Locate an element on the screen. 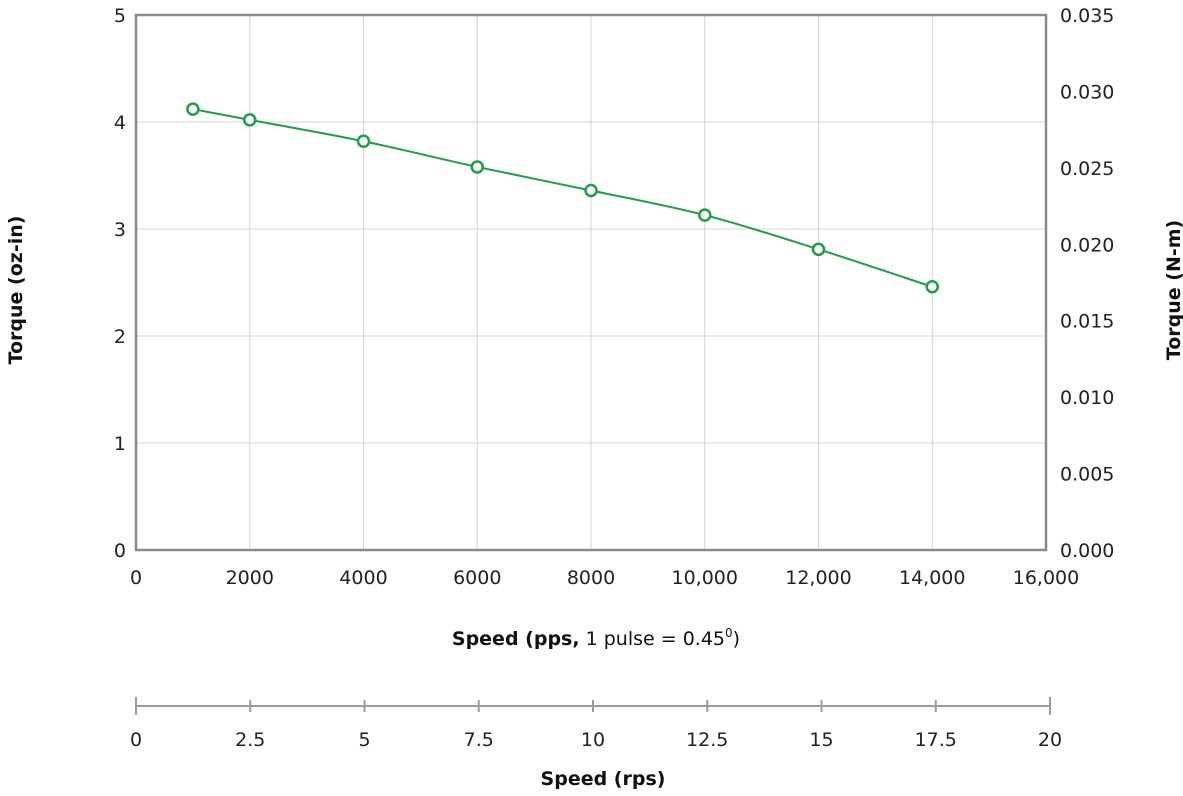  series-line is located at coordinates (562, 198).